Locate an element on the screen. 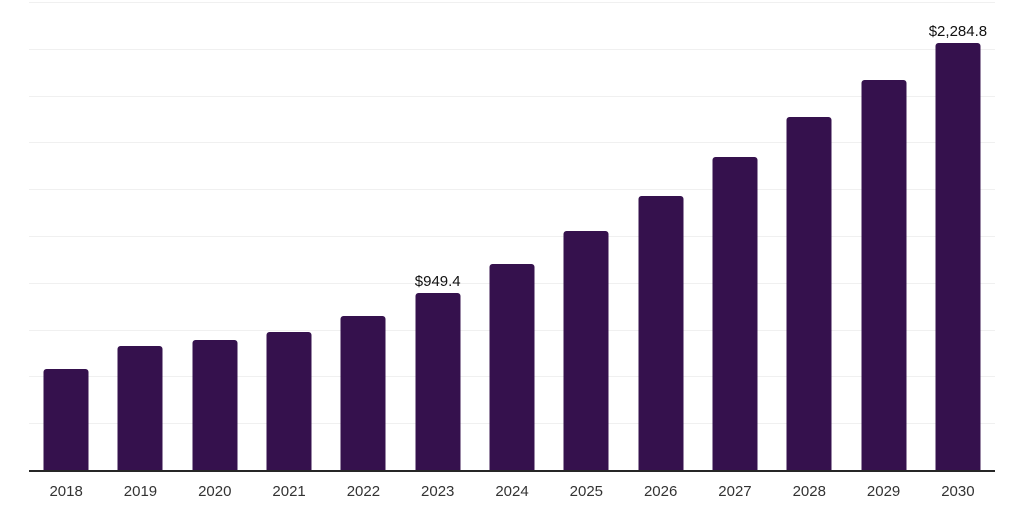 Image resolution: width=1024 pixels, height=512 pixels. x-axis-line is located at coordinates (512, 471).